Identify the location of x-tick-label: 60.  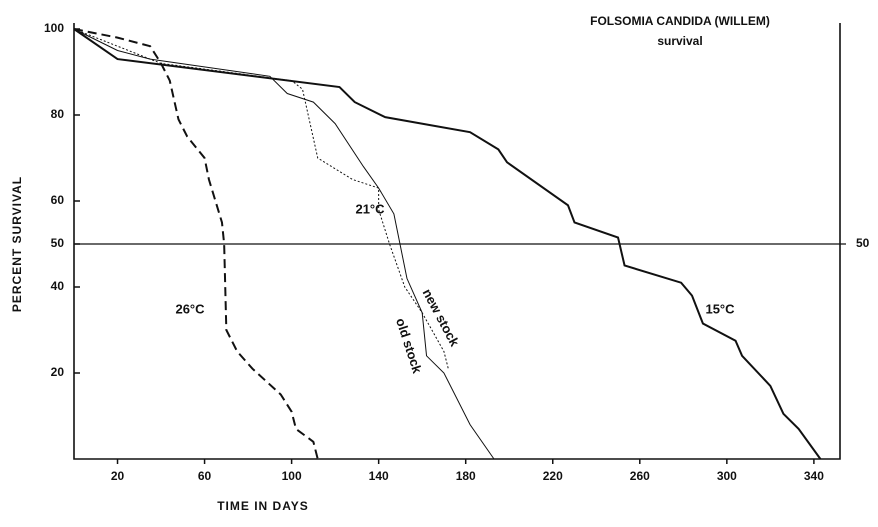
(205, 476).